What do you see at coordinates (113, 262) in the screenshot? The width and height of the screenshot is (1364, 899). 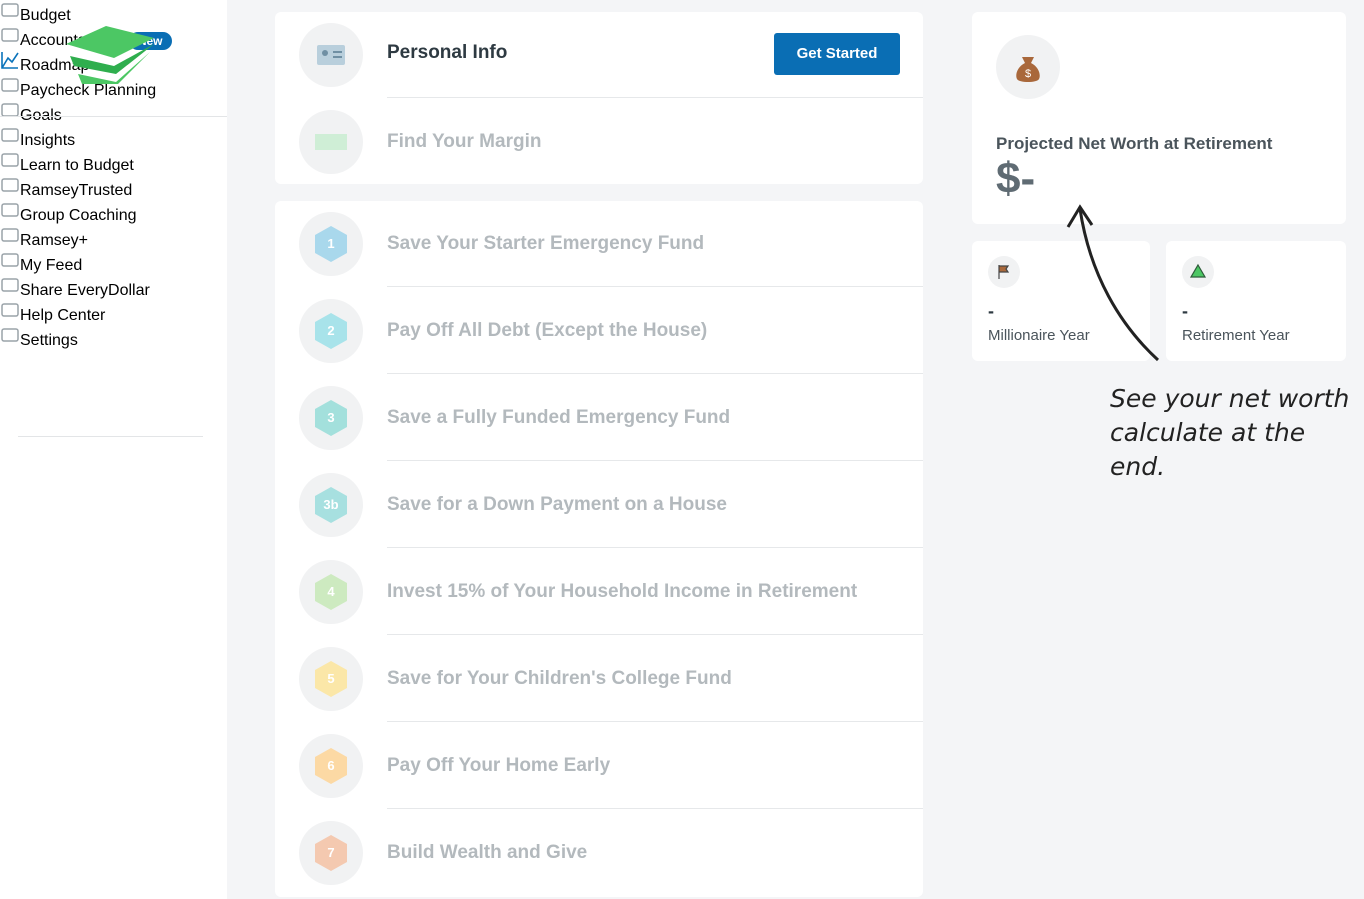 I see `nav-item: My Feed` at bounding box center [113, 262].